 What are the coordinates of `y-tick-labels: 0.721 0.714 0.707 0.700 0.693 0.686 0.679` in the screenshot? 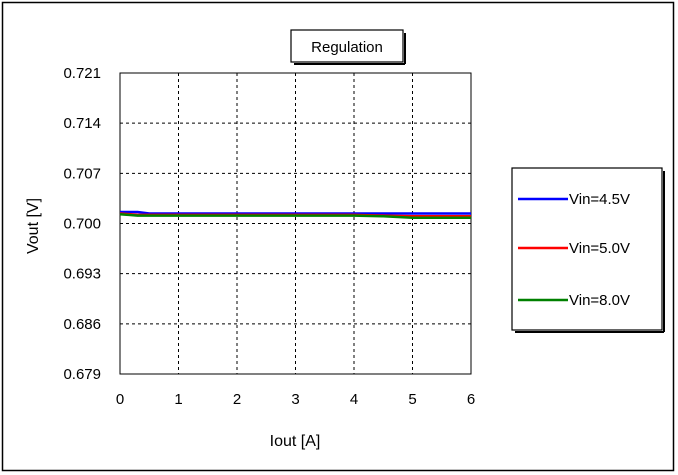 It's located at (82, 224).